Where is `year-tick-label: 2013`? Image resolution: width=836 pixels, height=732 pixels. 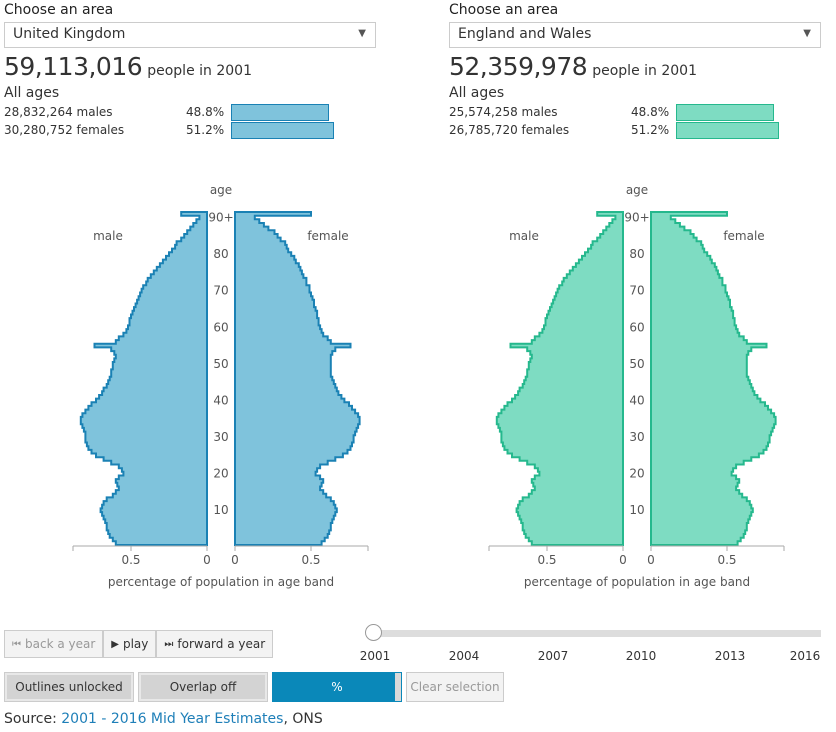
year-tick-label: 2013 is located at coordinates (730, 656).